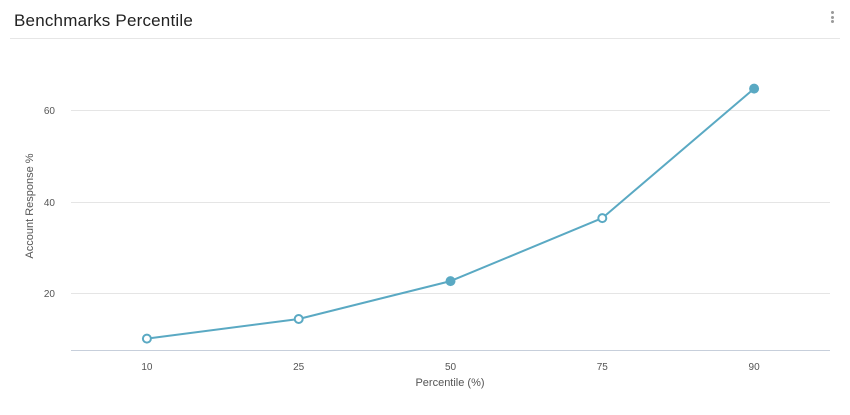 Image resolution: width=850 pixels, height=415 pixels. Describe the element at coordinates (50, 111) in the screenshot. I see `y-tick-label: 60` at that location.